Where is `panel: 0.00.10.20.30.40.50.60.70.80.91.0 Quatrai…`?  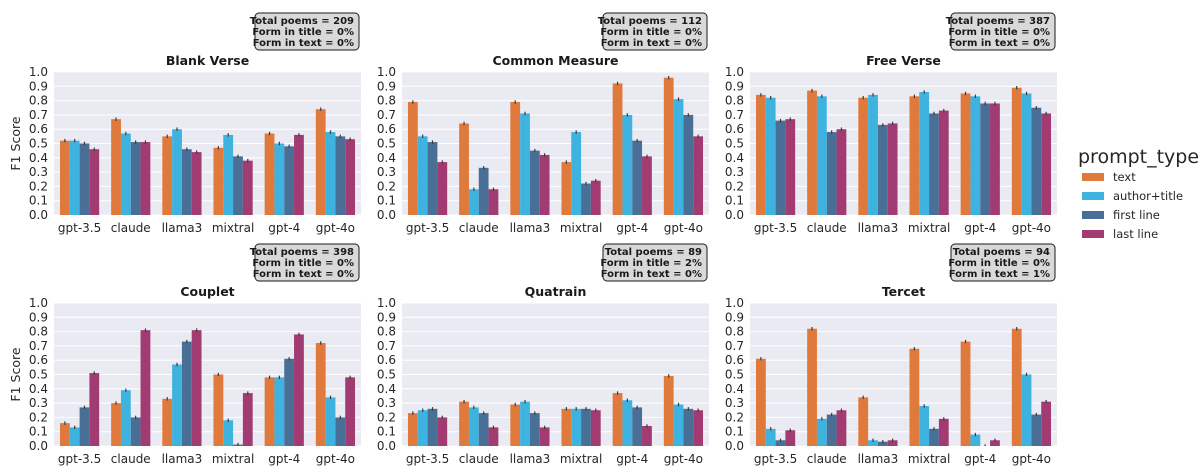 panel: 0.00.10.20.30.40.50.60.70.80.91.0 Quatrai… is located at coordinates (543, 354).